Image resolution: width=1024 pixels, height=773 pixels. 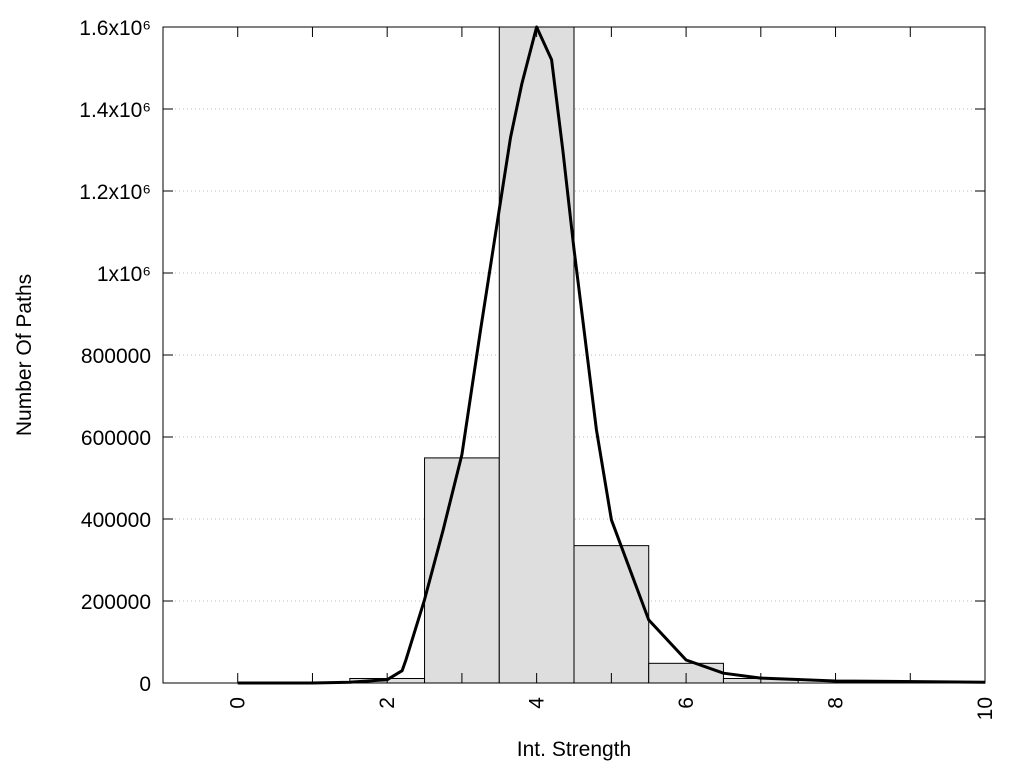 I want to click on x-tick-label: 4, so click(x=537, y=703).